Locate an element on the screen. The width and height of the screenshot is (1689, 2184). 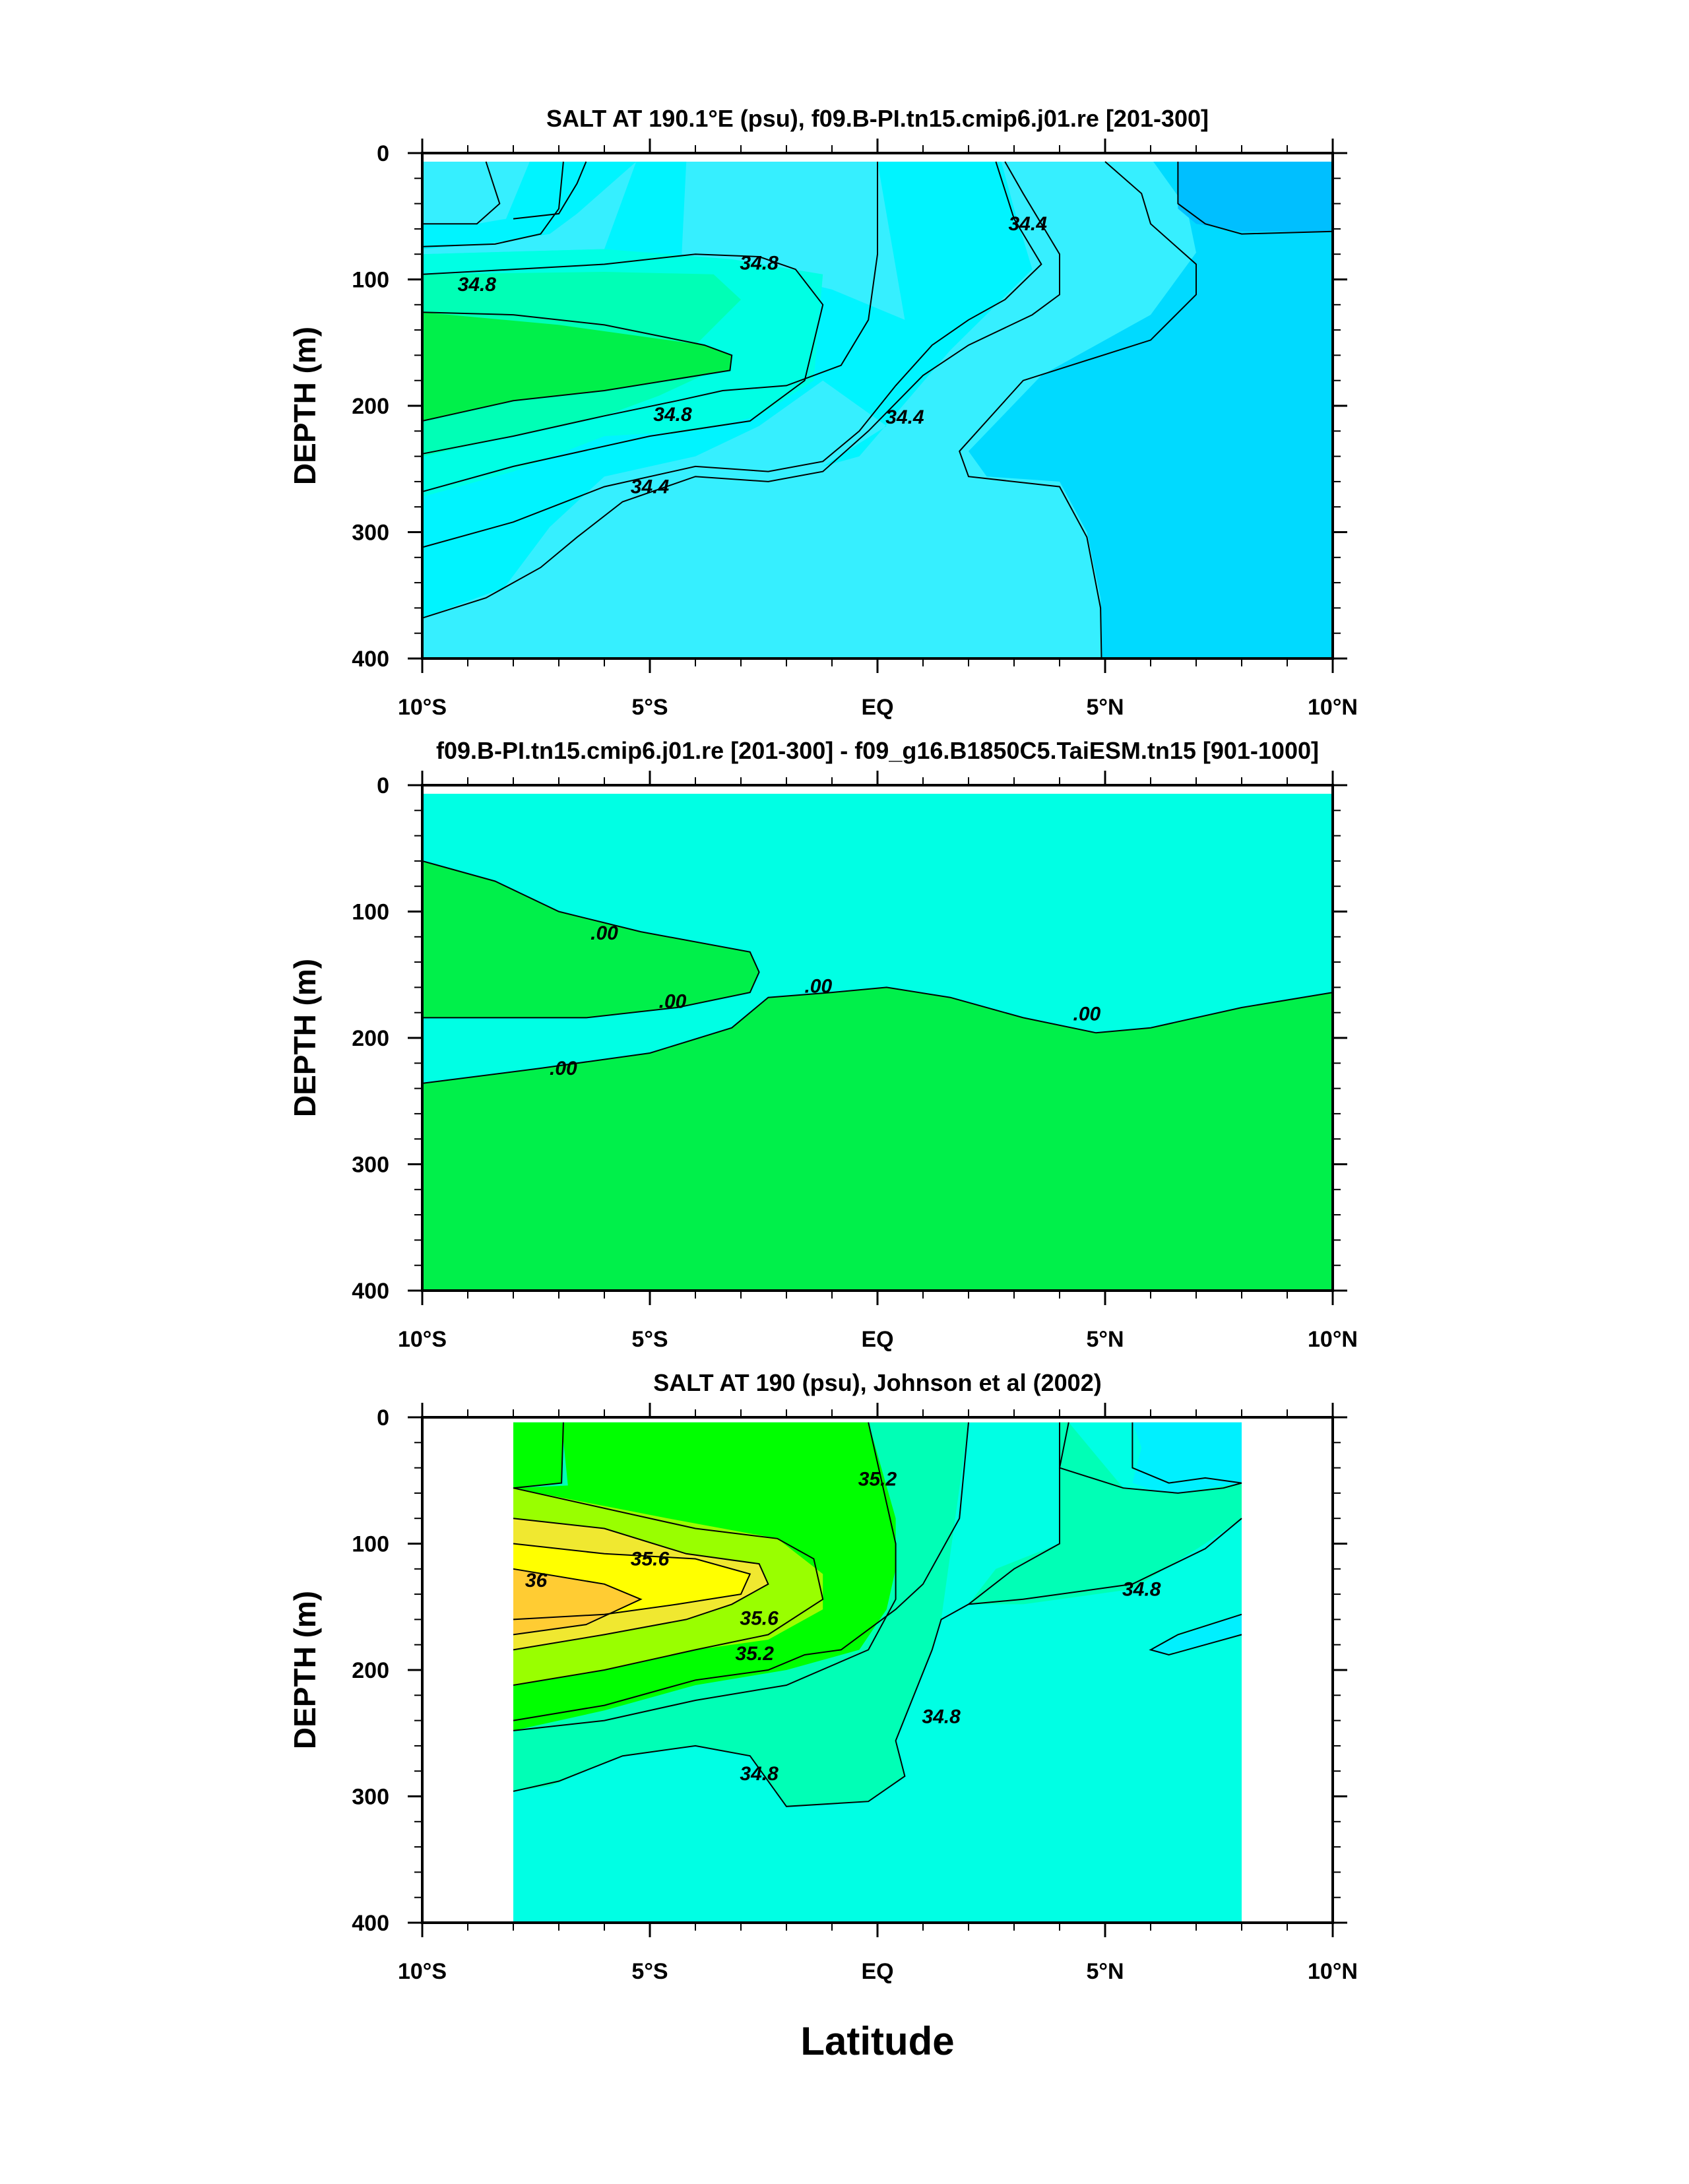
panel-title: SALT AT 190 (psu), Johnson et al (2002) is located at coordinates (877, 1382).